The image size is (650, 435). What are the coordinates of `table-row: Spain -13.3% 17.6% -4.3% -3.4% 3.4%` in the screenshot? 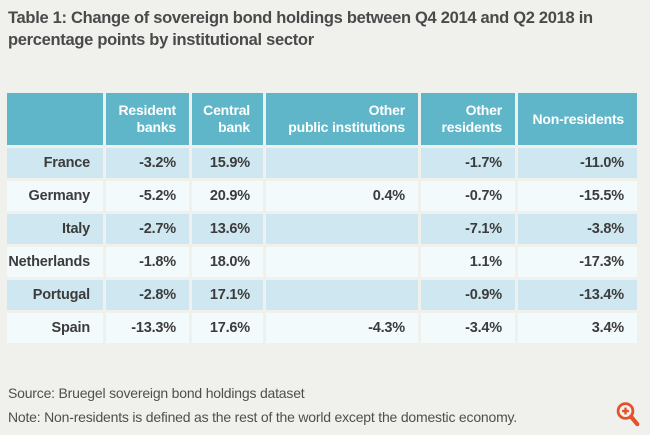 It's located at (322, 328).